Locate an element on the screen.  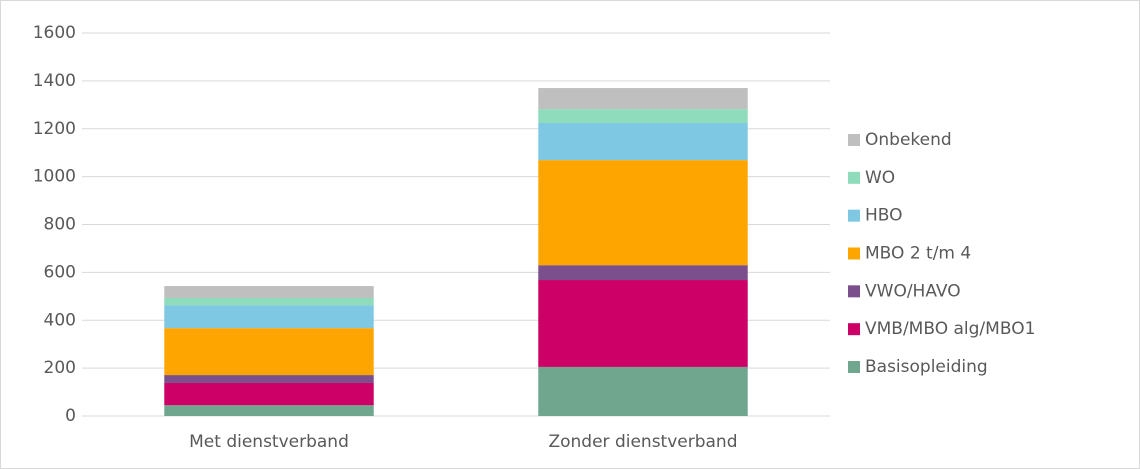
x-tick-label: Zonder dienstverband is located at coordinates (642, 442).